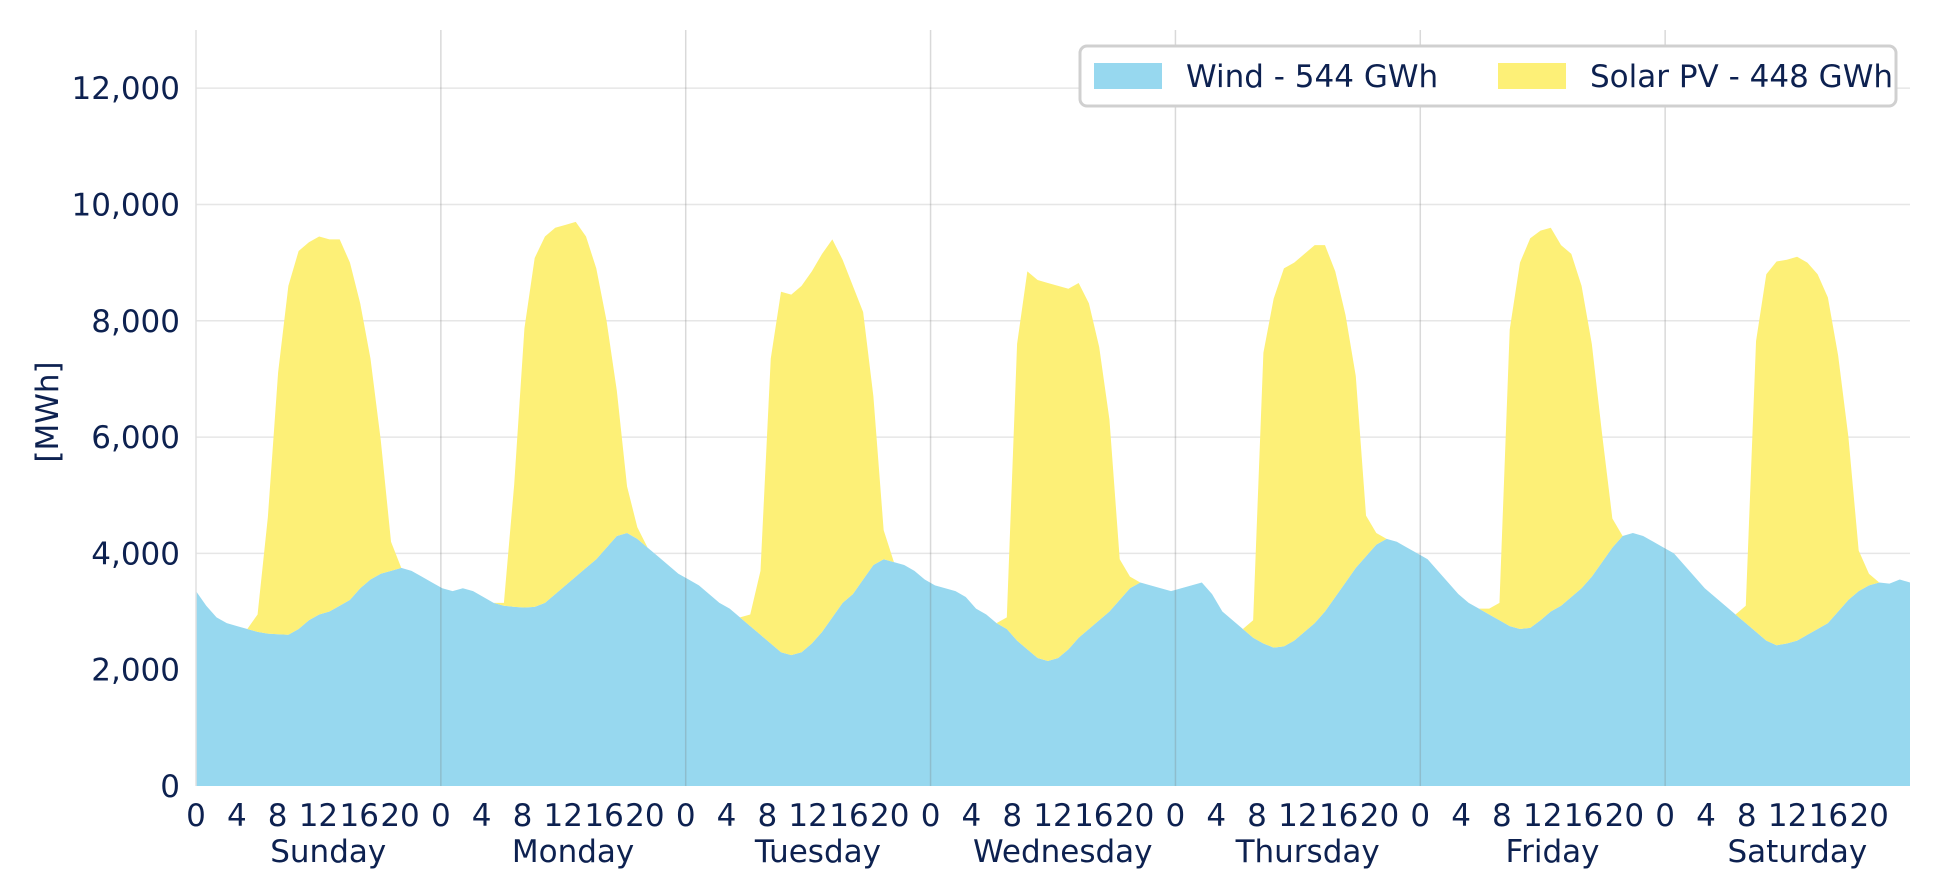 The height and width of the screenshot is (894, 1940). What do you see at coordinates (170, 787) in the screenshot?
I see `y-tick-label: 0` at bounding box center [170, 787].